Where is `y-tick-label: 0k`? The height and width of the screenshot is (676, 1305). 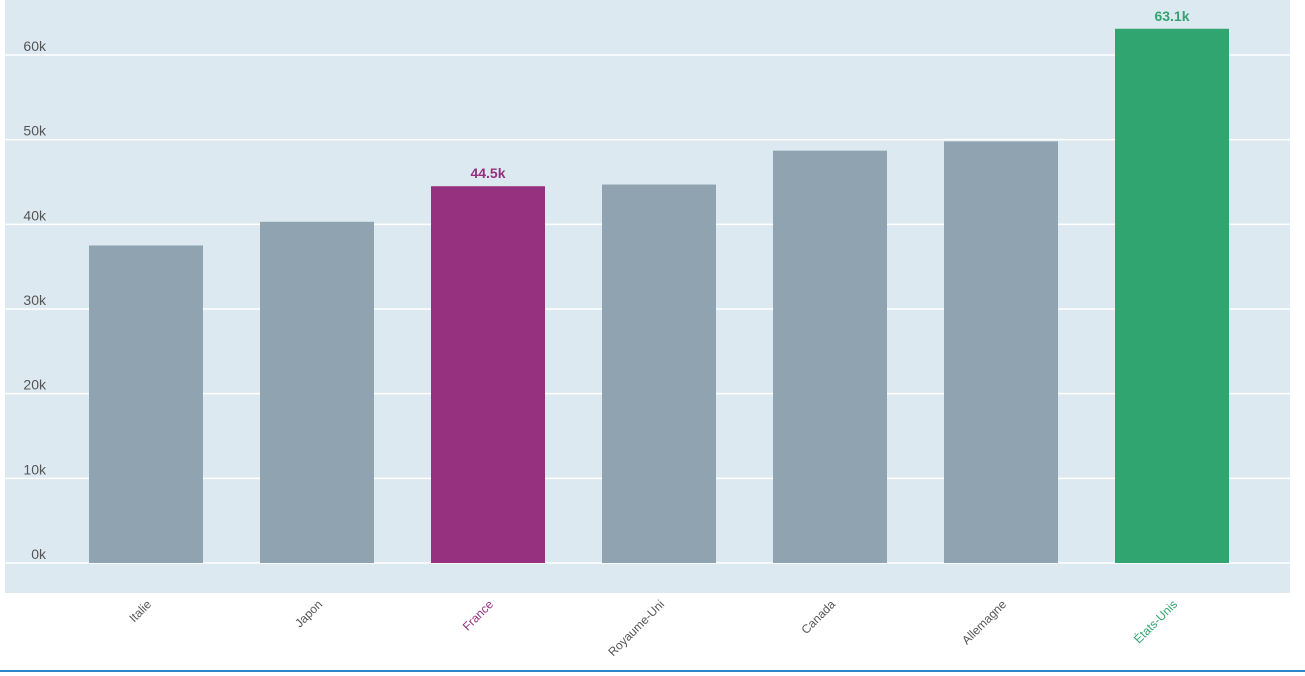
y-tick-label: 0k is located at coordinates (39, 554).